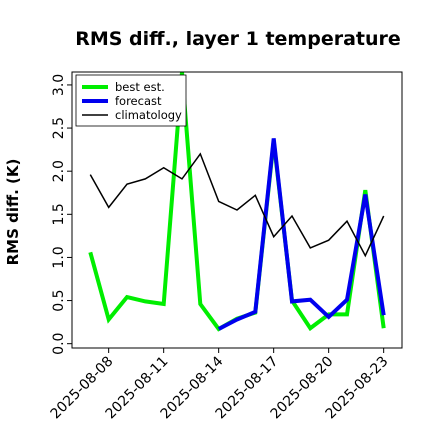 Image resolution: width=440 pixels, height=440 pixels. I want to click on y-tick-label: 1.5, so click(59, 214).